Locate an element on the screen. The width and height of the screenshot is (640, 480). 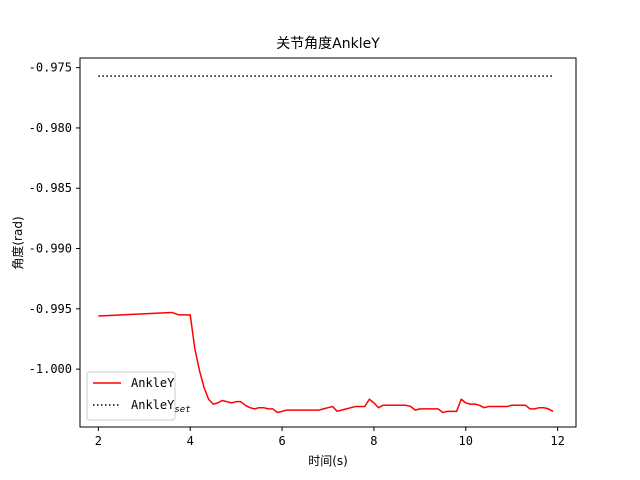
x-axis: 2 4 6 8 10 12 is located at coordinates (330, 437).